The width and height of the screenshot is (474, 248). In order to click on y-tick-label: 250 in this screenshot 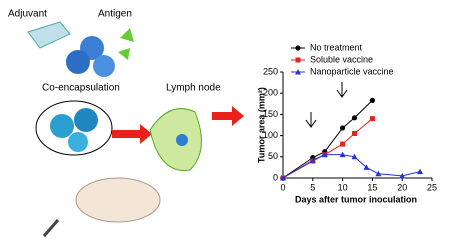, I will do `click(270, 71)`.